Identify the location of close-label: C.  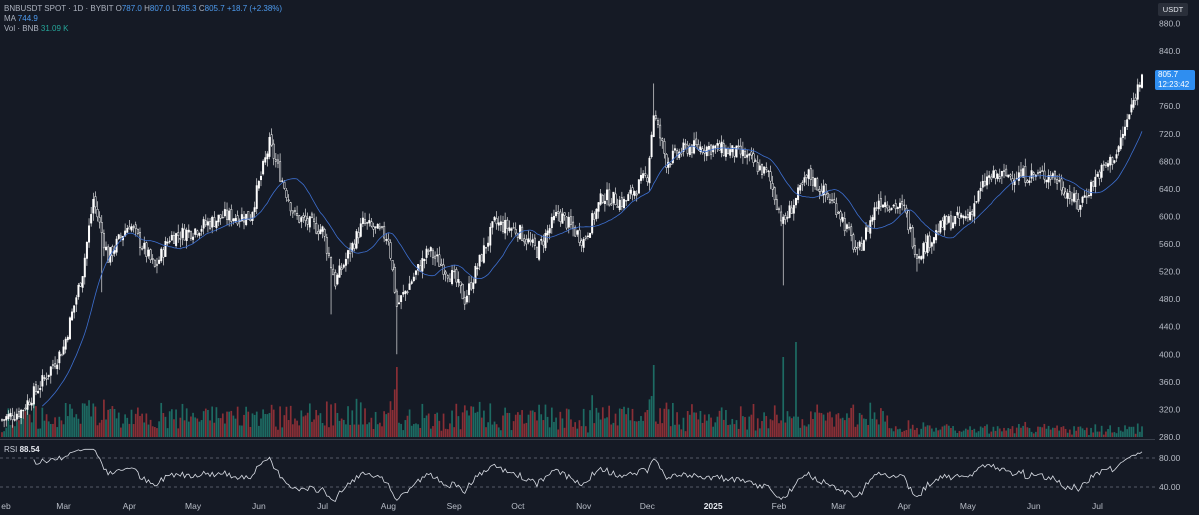
(201, 8).